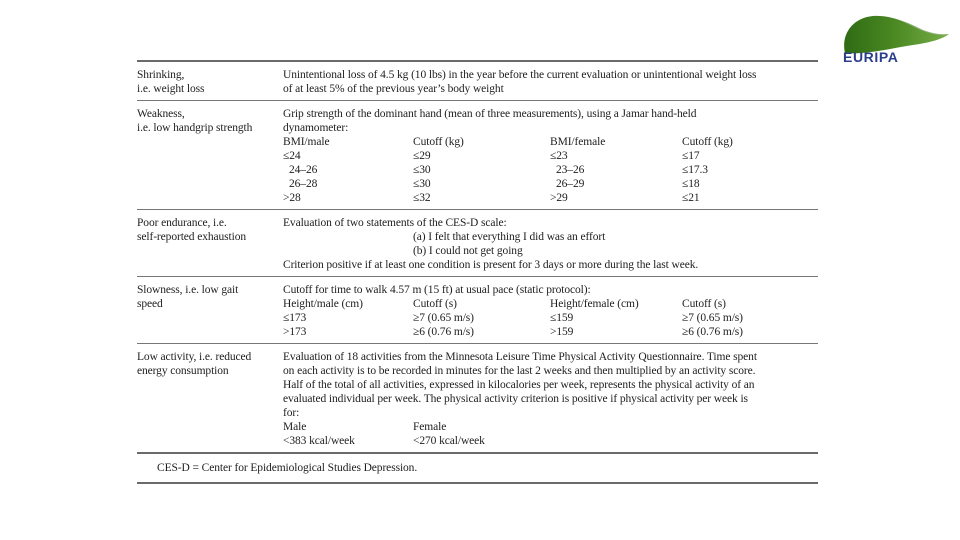 Image resolution: width=960 pixels, height=540 pixels. What do you see at coordinates (195, 128) in the screenshot?
I see `label-line: i.e. low handgrip strength` at bounding box center [195, 128].